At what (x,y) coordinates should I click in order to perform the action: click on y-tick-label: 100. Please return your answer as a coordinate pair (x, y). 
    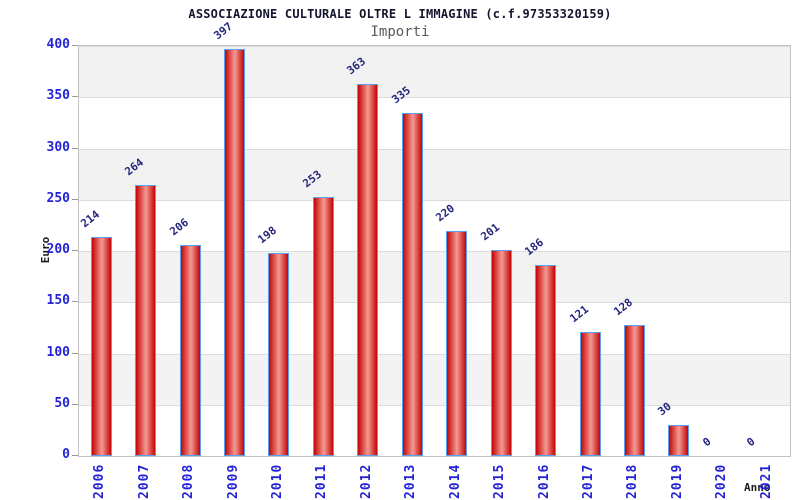
    Looking at the image, I should click on (58, 352).